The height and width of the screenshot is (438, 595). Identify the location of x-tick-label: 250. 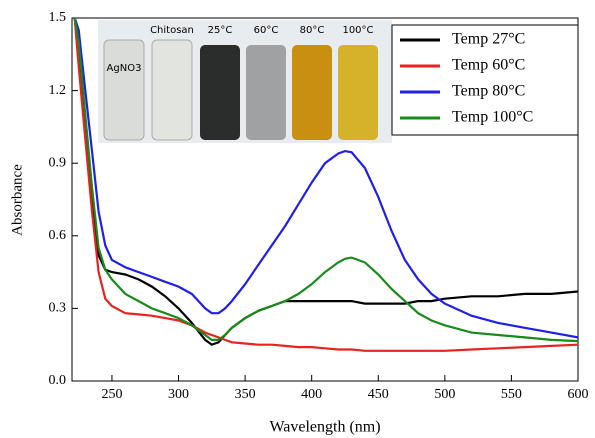
(111, 394).